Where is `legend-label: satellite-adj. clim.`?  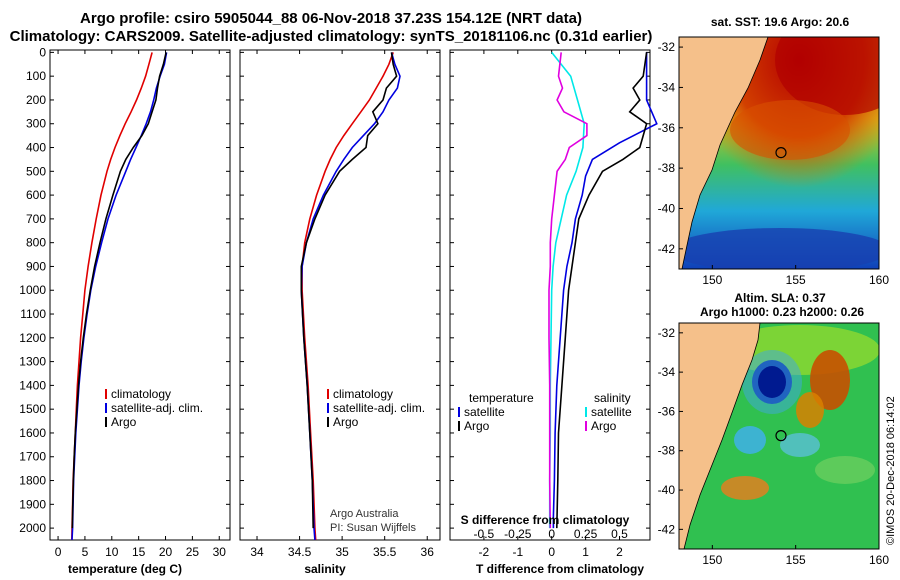 legend-label: satellite-adj. clim. is located at coordinates (379, 408).